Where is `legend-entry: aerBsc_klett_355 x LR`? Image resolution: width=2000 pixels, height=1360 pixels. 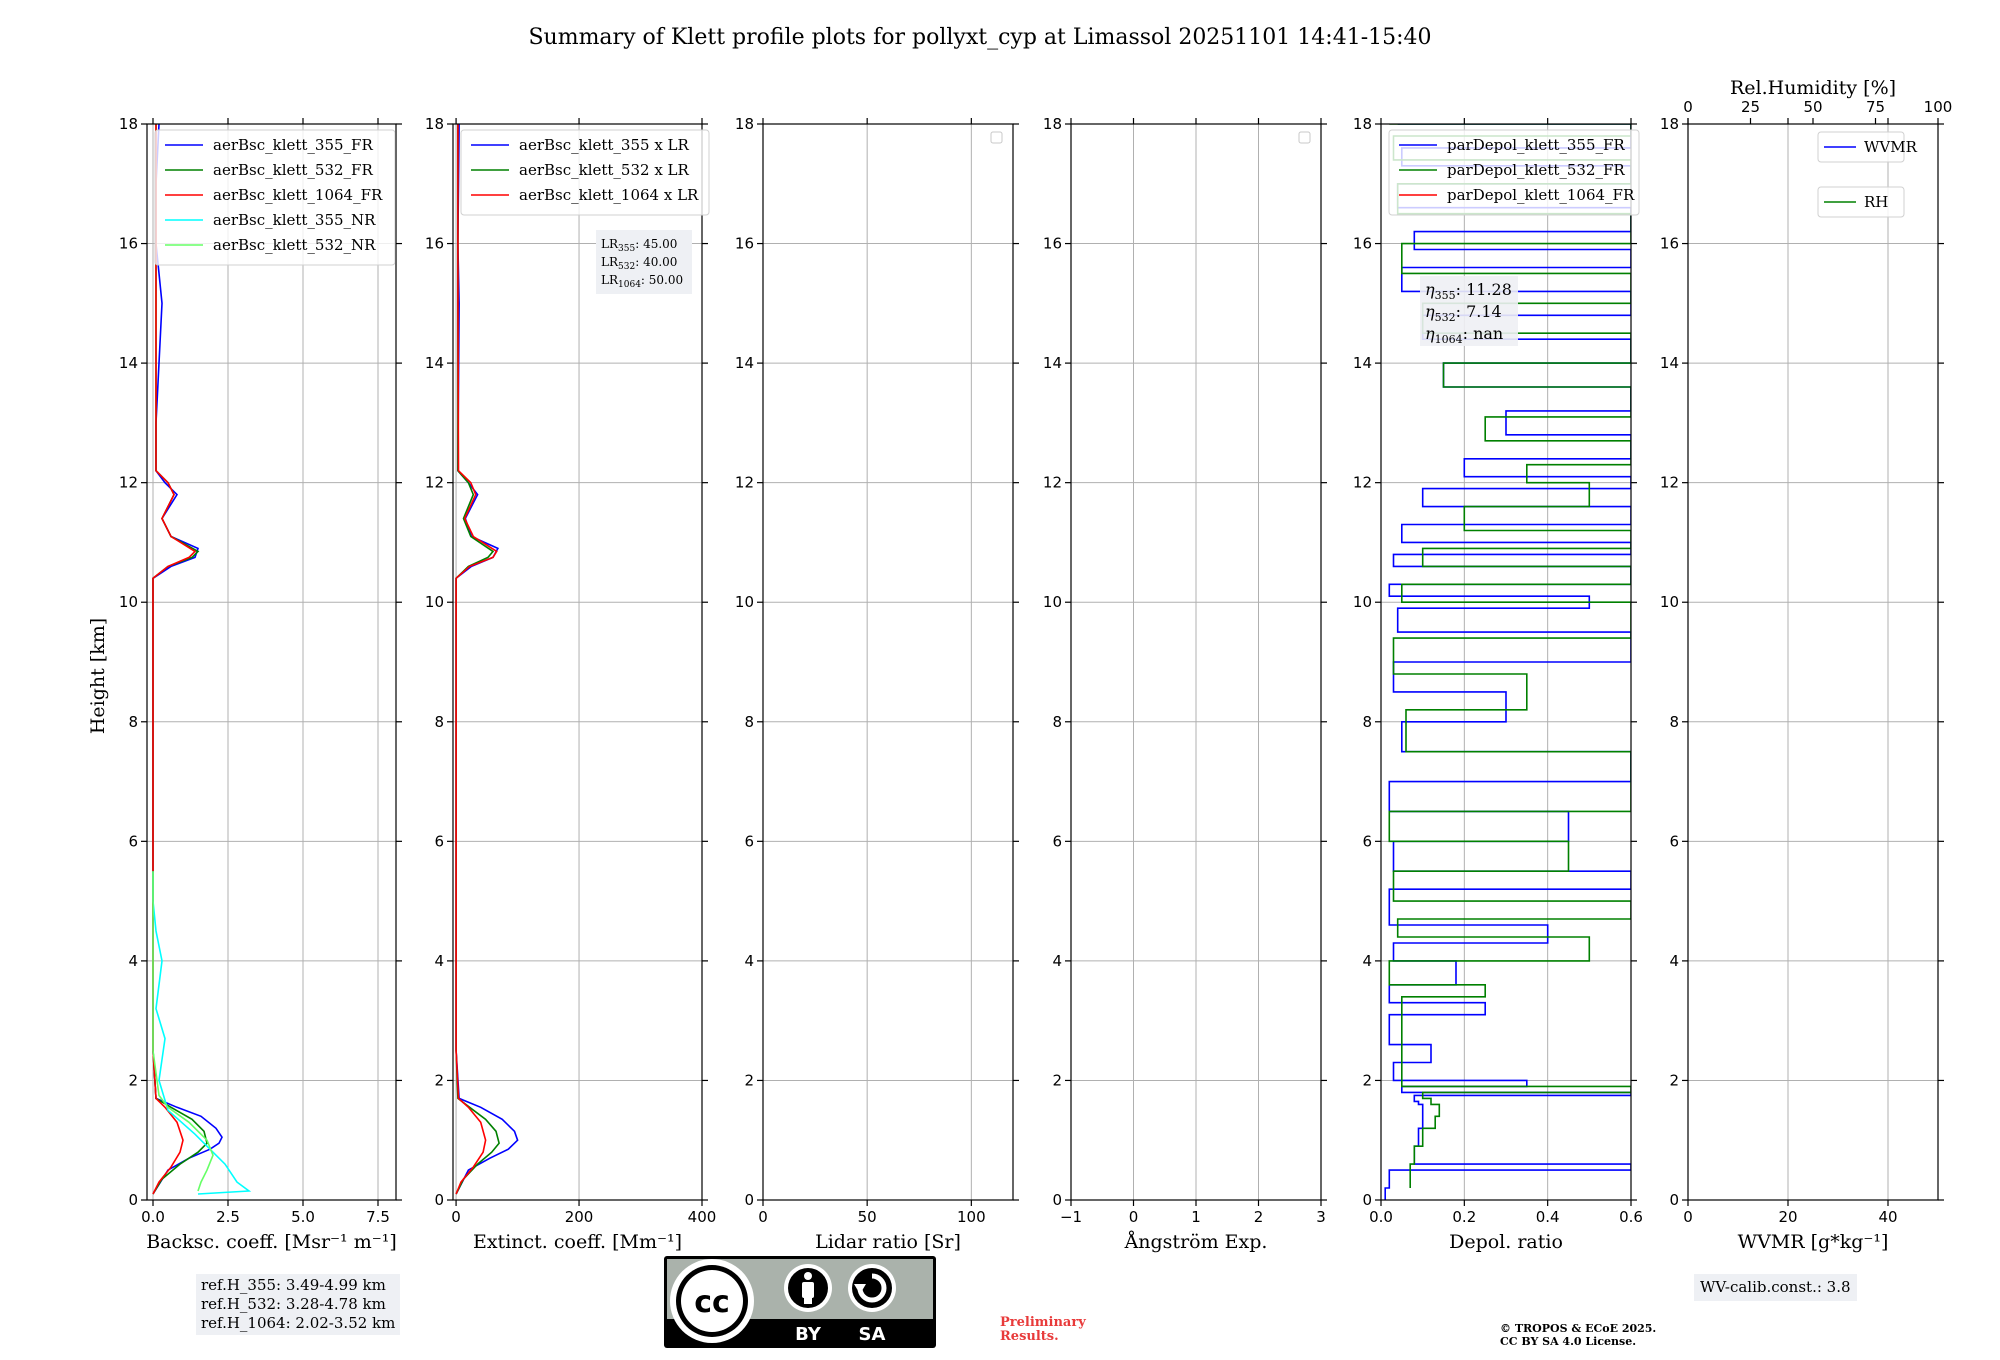
legend-entry: aerBsc_klett_355 x LR is located at coordinates (604, 145).